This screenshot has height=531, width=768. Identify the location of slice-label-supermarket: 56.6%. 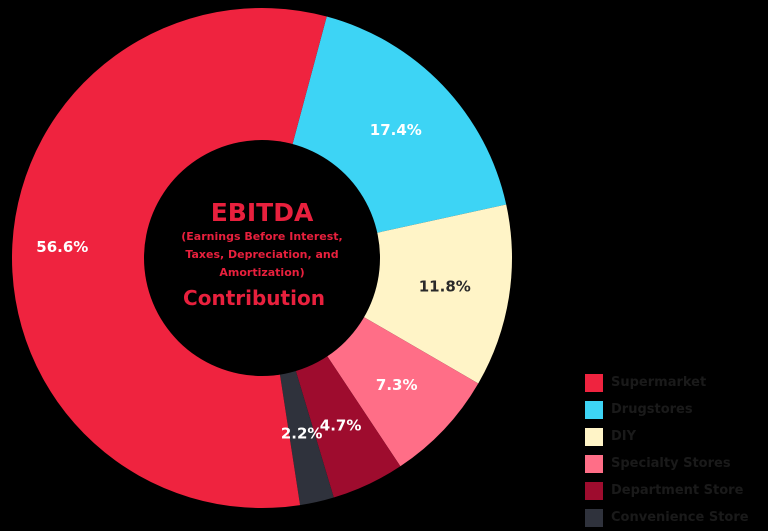
(62, 247).